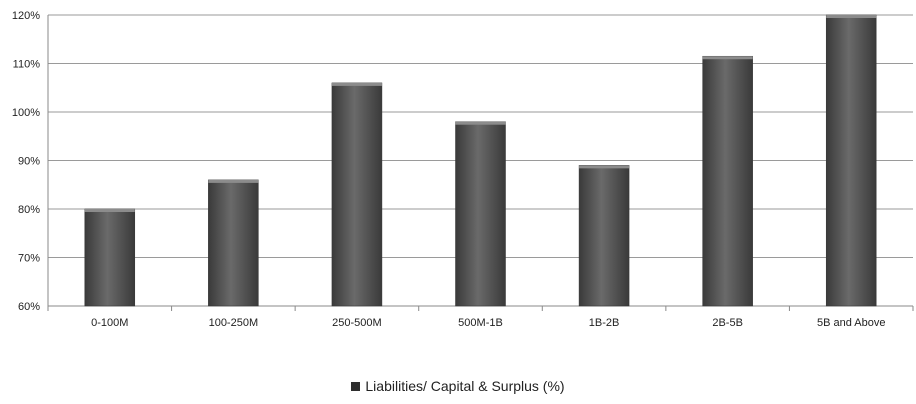 The width and height of the screenshot is (916, 404). What do you see at coordinates (29, 307) in the screenshot?
I see `y-tick-label: 60%` at bounding box center [29, 307].